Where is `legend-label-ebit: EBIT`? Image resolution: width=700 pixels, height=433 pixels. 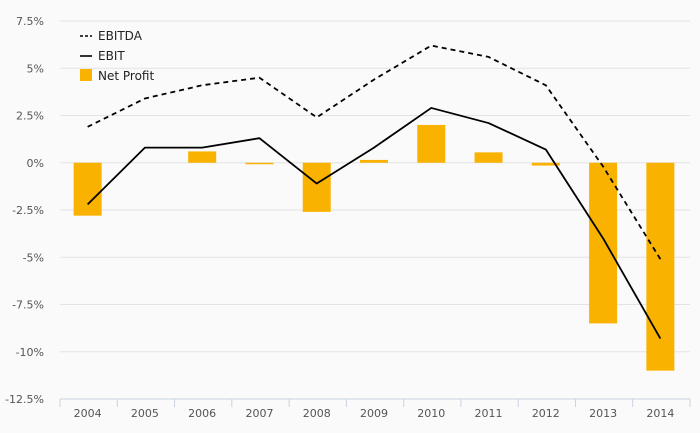 legend-label-ebit: EBIT is located at coordinates (111, 56).